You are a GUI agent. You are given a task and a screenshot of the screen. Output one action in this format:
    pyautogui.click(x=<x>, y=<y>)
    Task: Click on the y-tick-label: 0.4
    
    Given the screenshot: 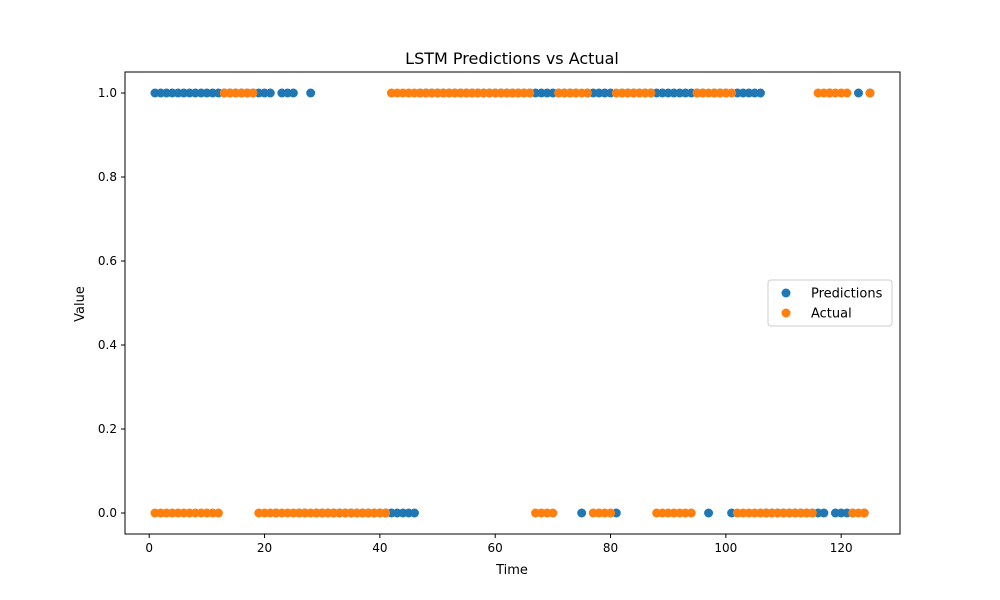 What is the action you would take?
    pyautogui.click(x=107, y=345)
    